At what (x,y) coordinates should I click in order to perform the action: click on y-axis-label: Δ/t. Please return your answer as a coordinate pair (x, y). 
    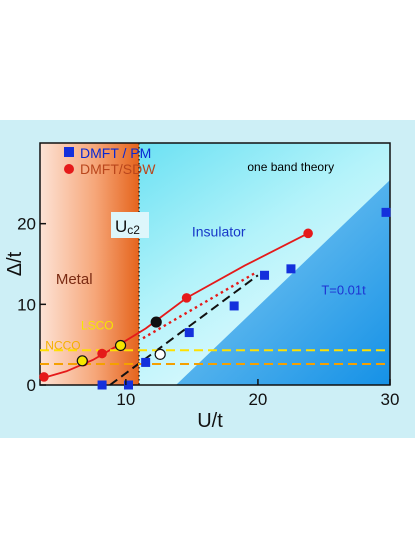
    Looking at the image, I should click on (15, 263).